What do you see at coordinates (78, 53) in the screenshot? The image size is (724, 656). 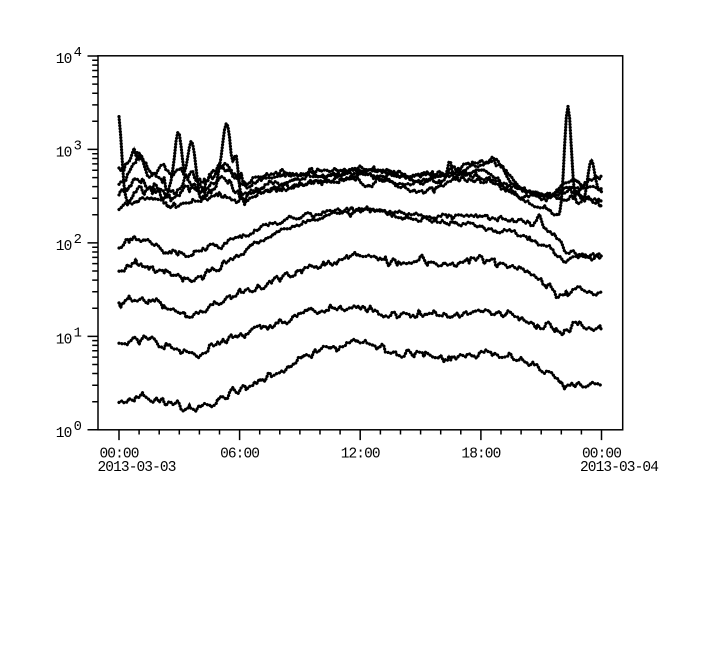 I see `svg-text: 4` at bounding box center [78, 53].